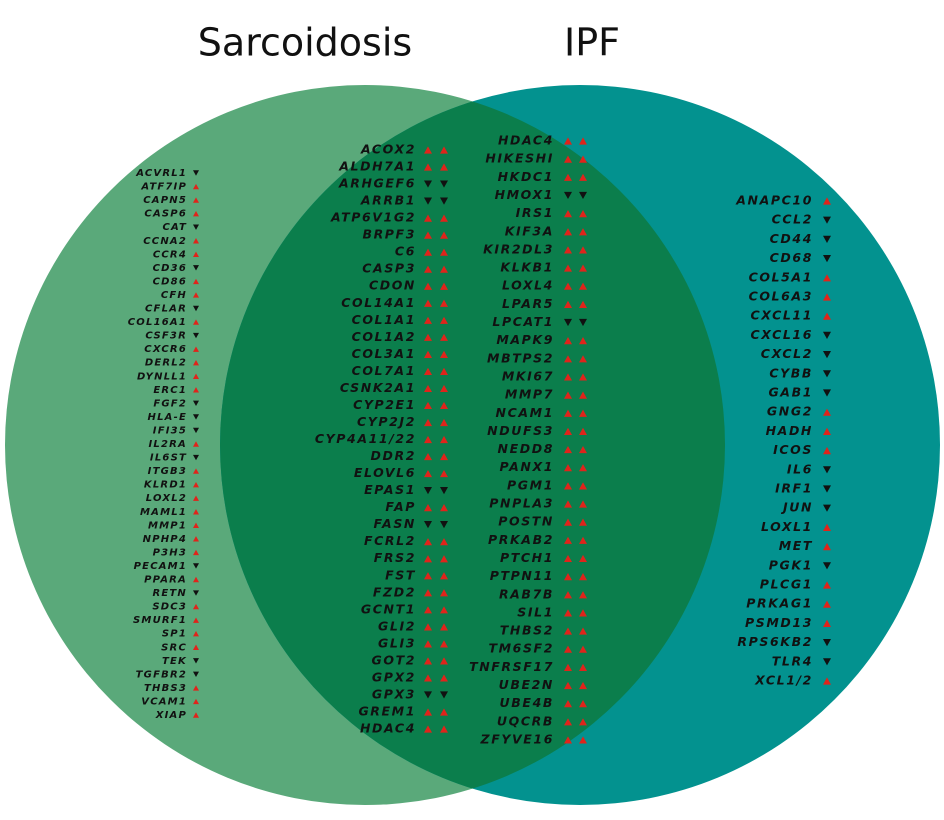  What do you see at coordinates (786, 584) in the screenshot?
I see `gene-label: PLCG1` at bounding box center [786, 584].